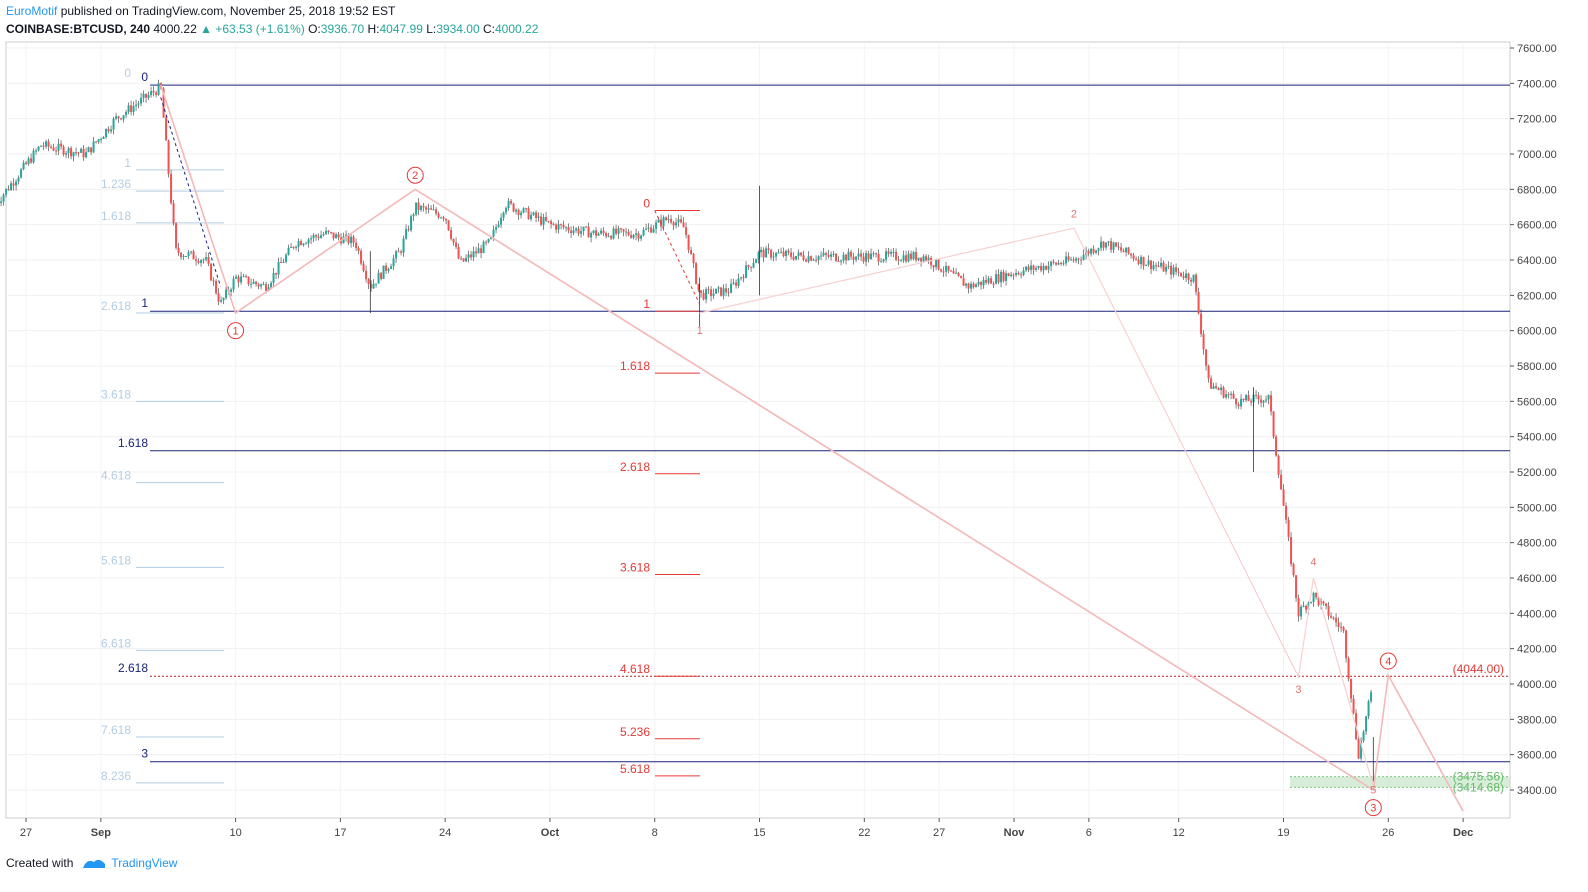  What do you see at coordinates (101, 833) in the screenshot?
I see `x-tick-label: Sep` at bounding box center [101, 833].